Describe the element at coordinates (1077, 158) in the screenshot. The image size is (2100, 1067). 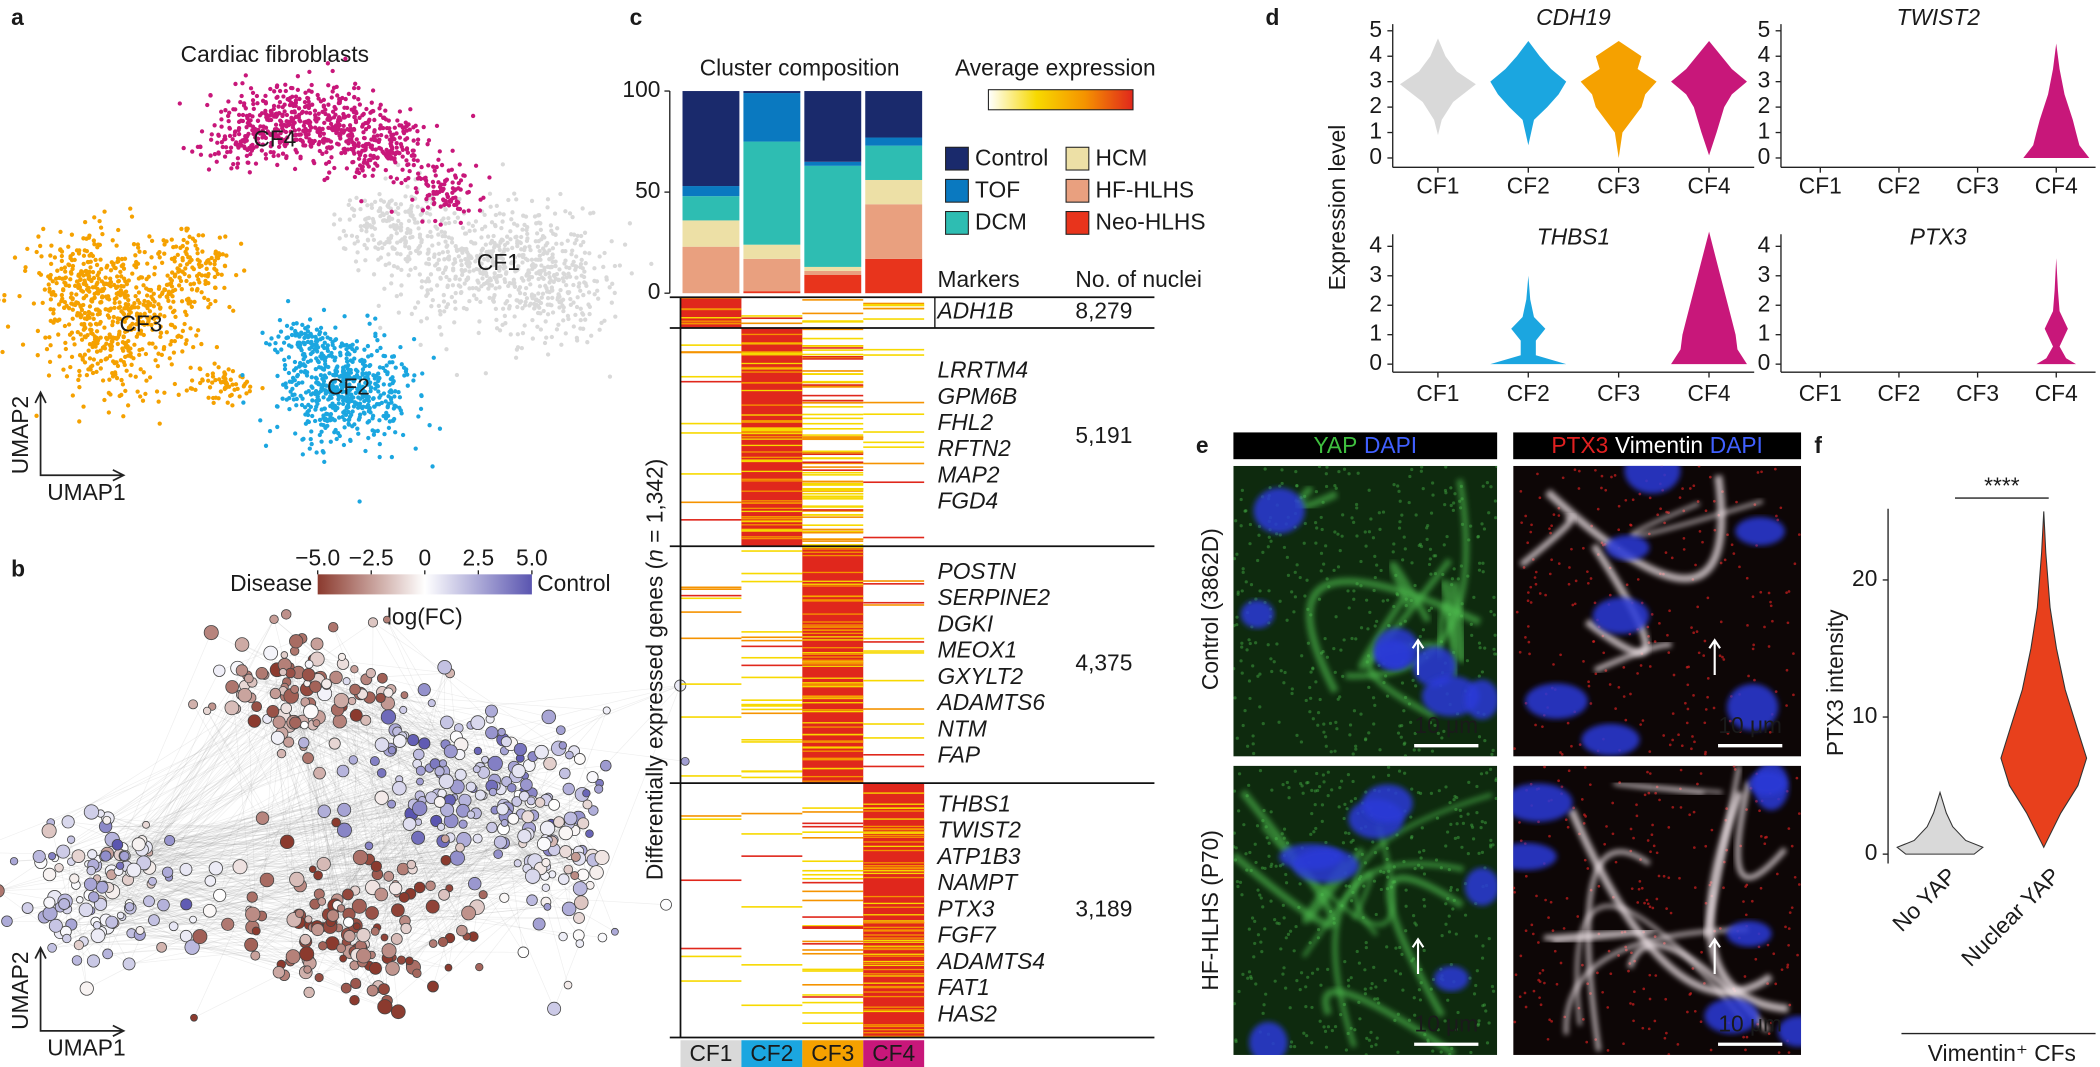
I see `legend-swatch` at that location.